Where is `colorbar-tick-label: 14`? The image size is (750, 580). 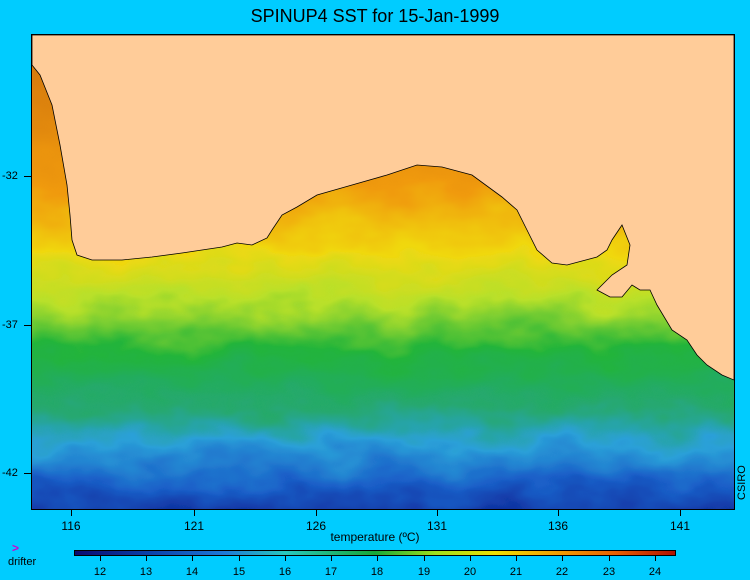
colorbar-tick-label: 14 is located at coordinates (192, 572).